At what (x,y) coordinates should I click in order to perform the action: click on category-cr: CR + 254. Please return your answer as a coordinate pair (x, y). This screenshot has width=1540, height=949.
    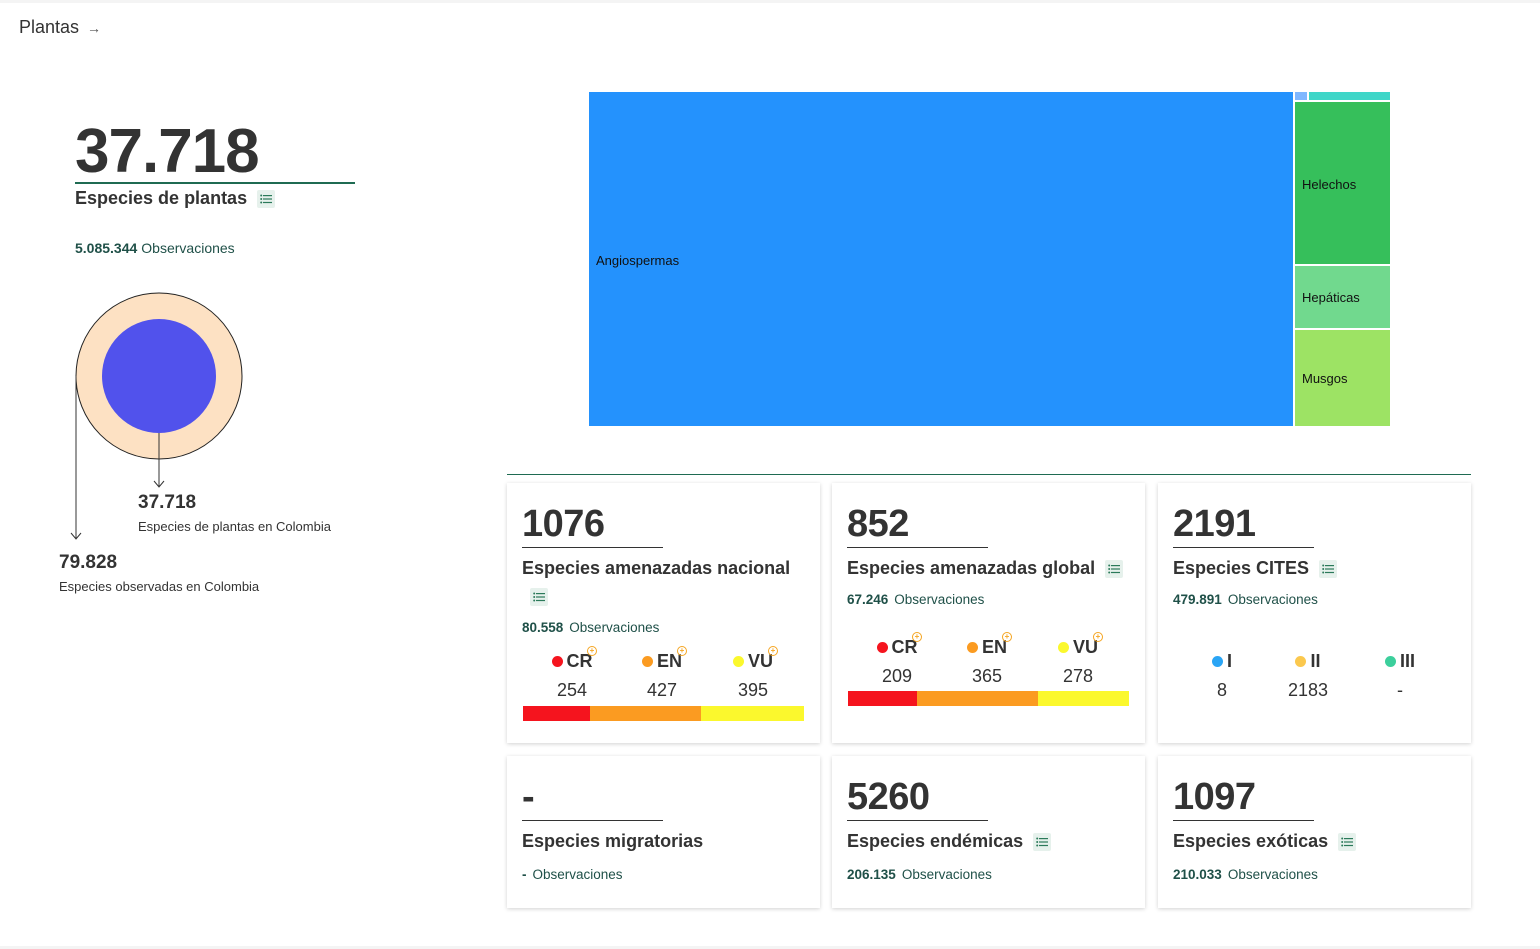
    Looking at the image, I should click on (572, 673).